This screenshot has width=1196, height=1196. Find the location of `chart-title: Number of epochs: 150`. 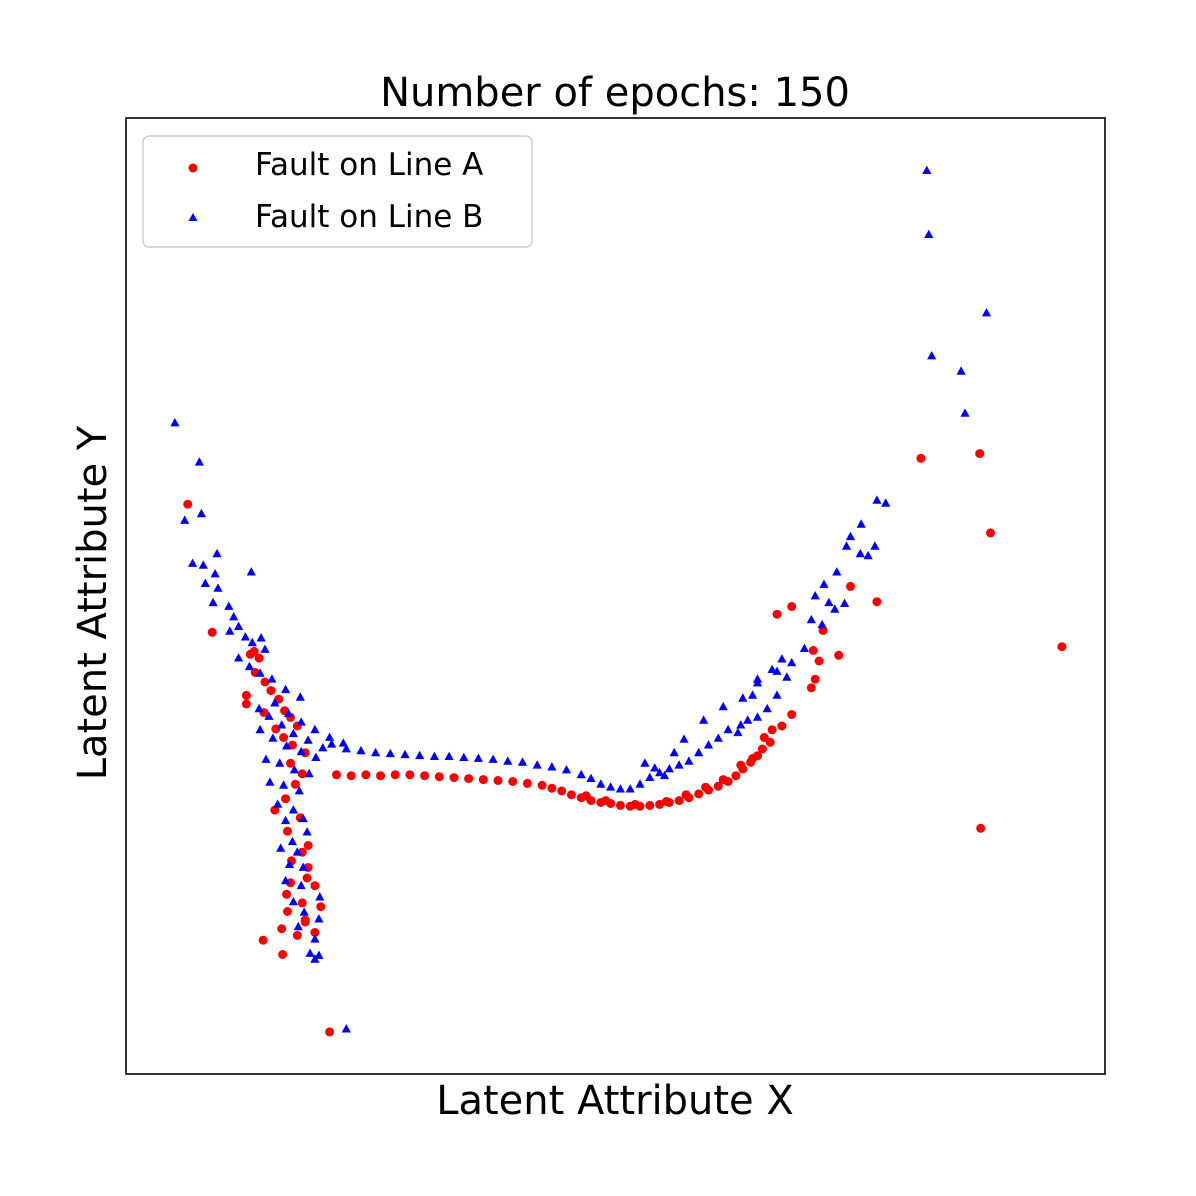

chart-title: Number of epochs: 150 is located at coordinates (615, 93).